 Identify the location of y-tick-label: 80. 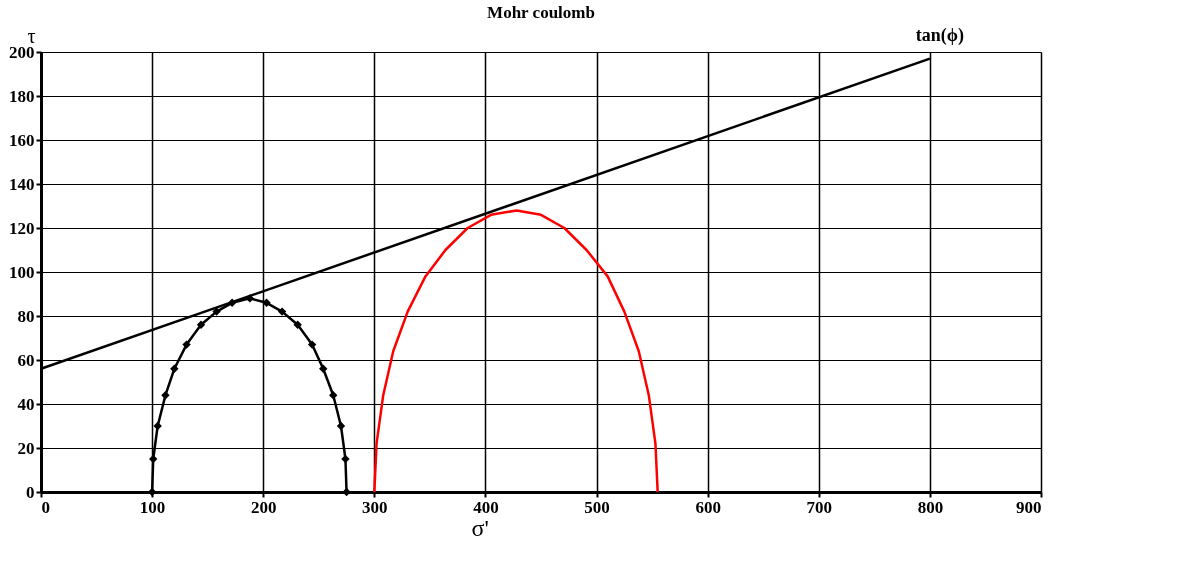
(26, 316).